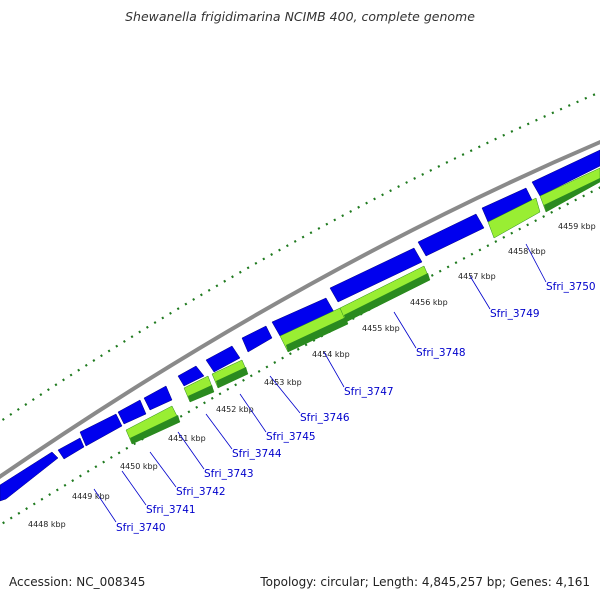  What do you see at coordinates (171, 510) in the screenshot?
I see `gene-label: Sfri_3741` at bounding box center [171, 510].